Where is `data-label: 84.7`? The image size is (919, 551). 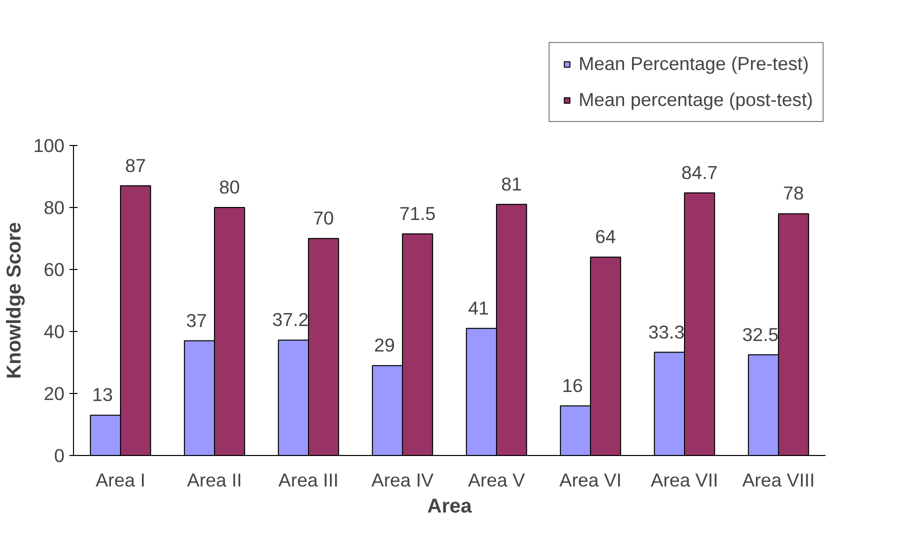
data-label: 84.7 is located at coordinates (699, 172).